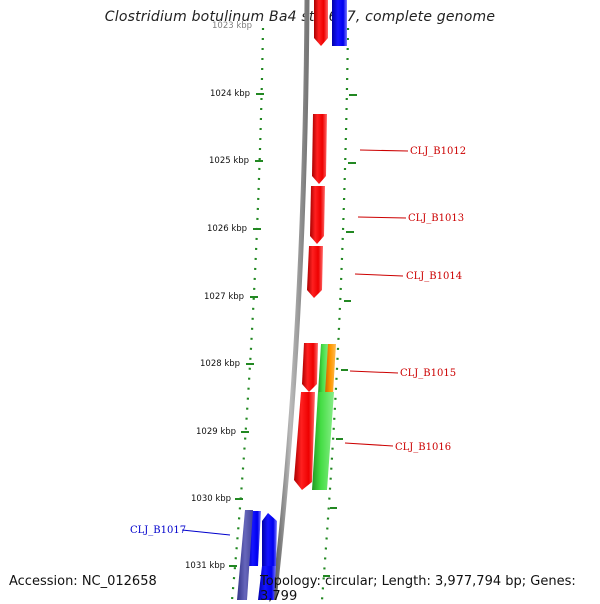 This screenshot has height=604, width=600. What do you see at coordinates (211, 499) in the screenshot?
I see `tick-label: 1030 kbp` at bounding box center [211, 499].